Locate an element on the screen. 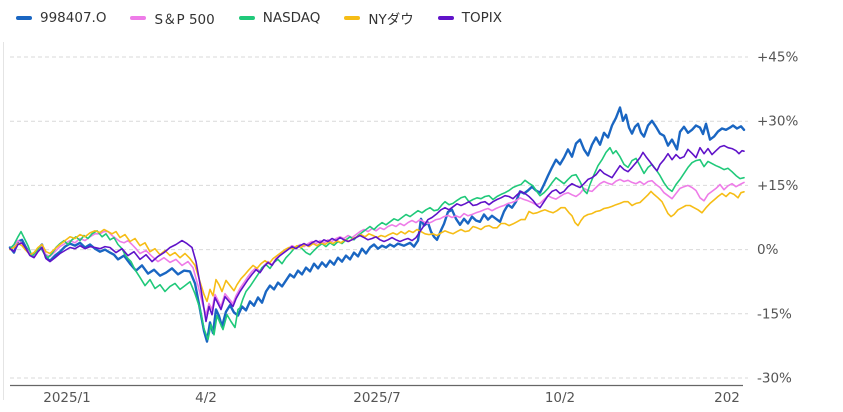  chart-legend: 998407.O S＆P 500 NASDAQ NYダウ TOPIX is located at coordinates (259, 18).